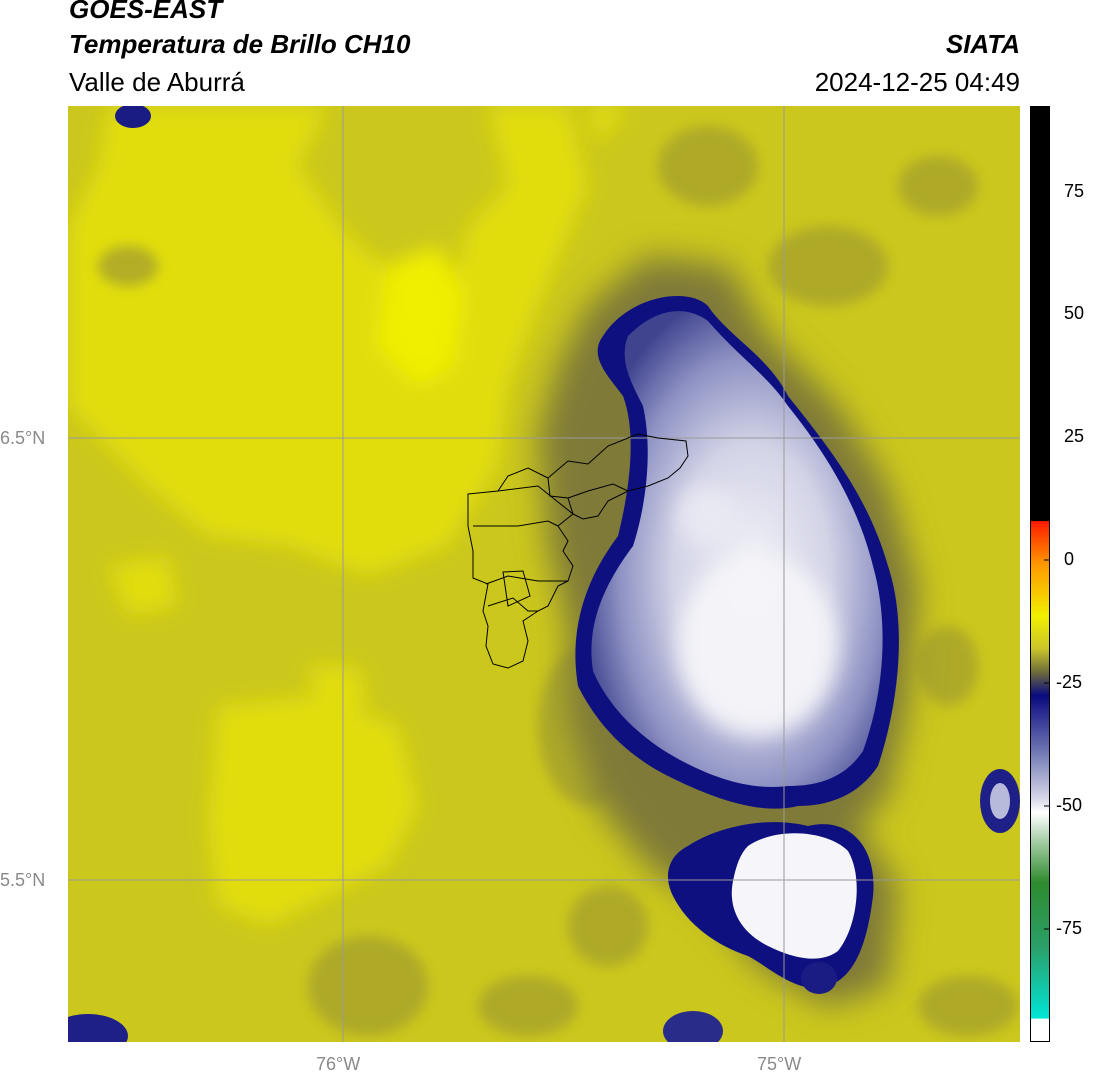 The image size is (1094, 1078). Describe the element at coordinates (1069, 682) in the screenshot. I see `colorbar-tick-minus25: -25` at that location.